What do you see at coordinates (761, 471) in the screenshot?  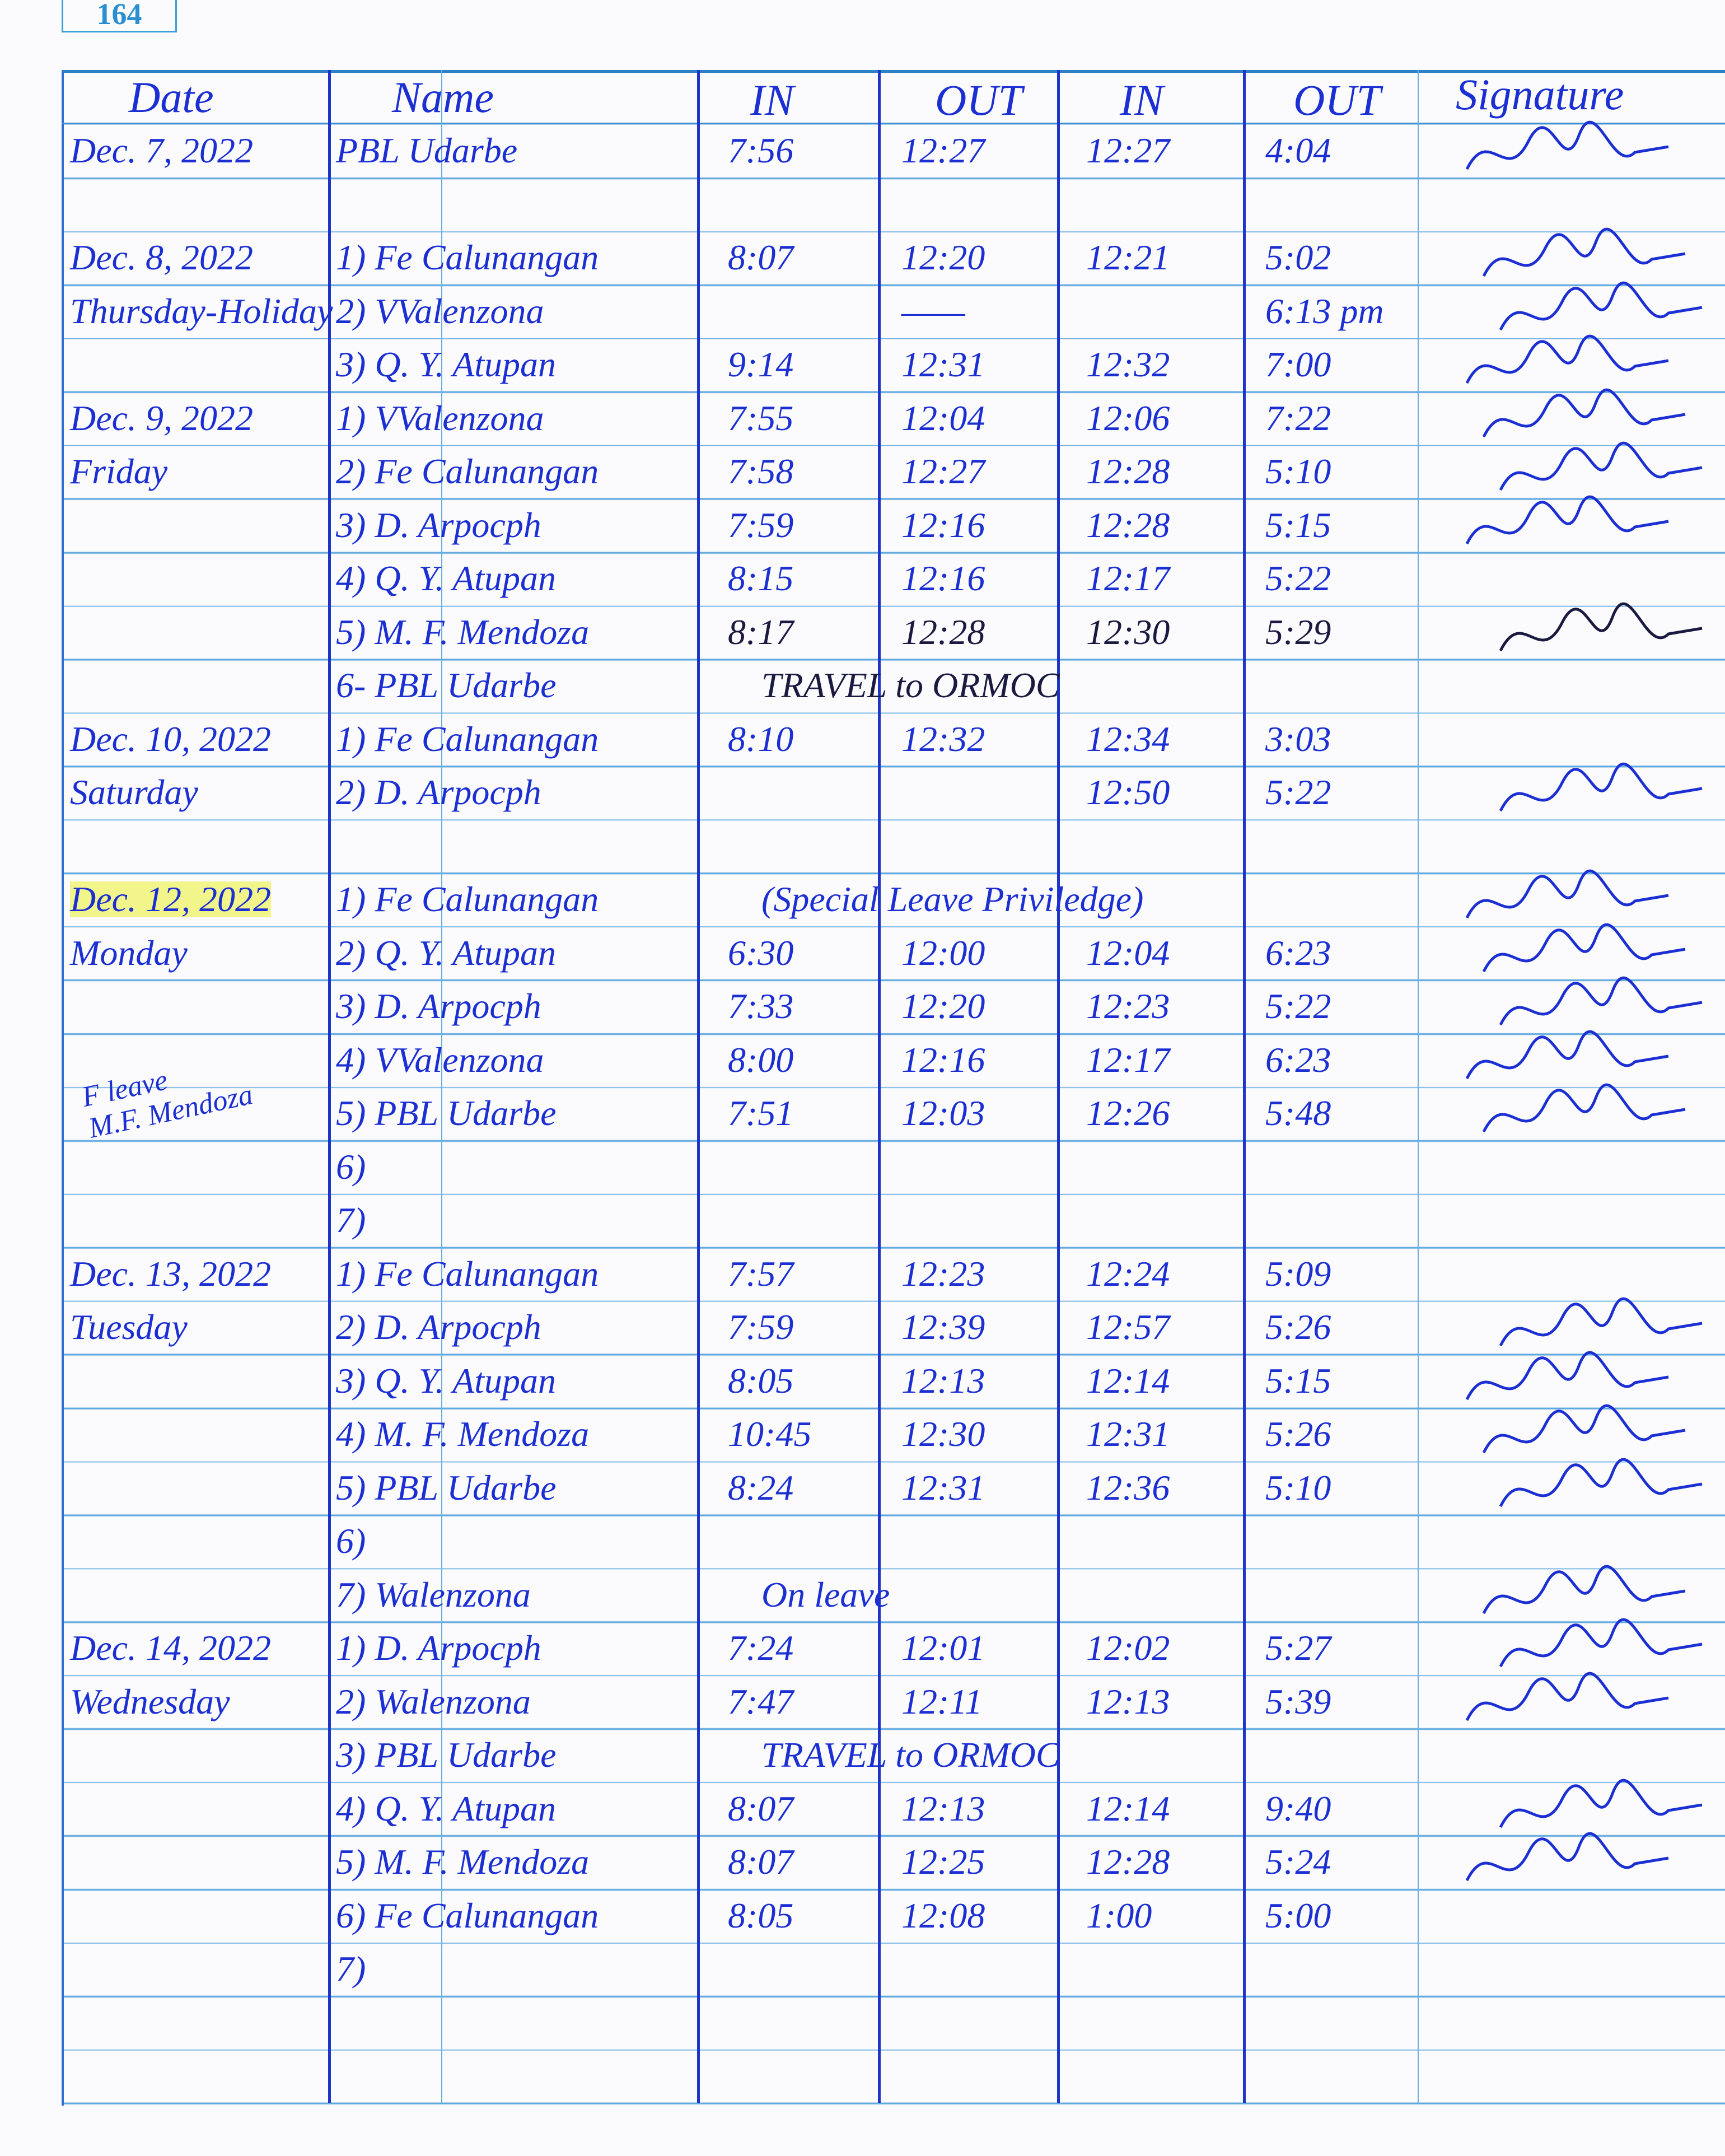 I see `row-in1: 7:58` at bounding box center [761, 471].